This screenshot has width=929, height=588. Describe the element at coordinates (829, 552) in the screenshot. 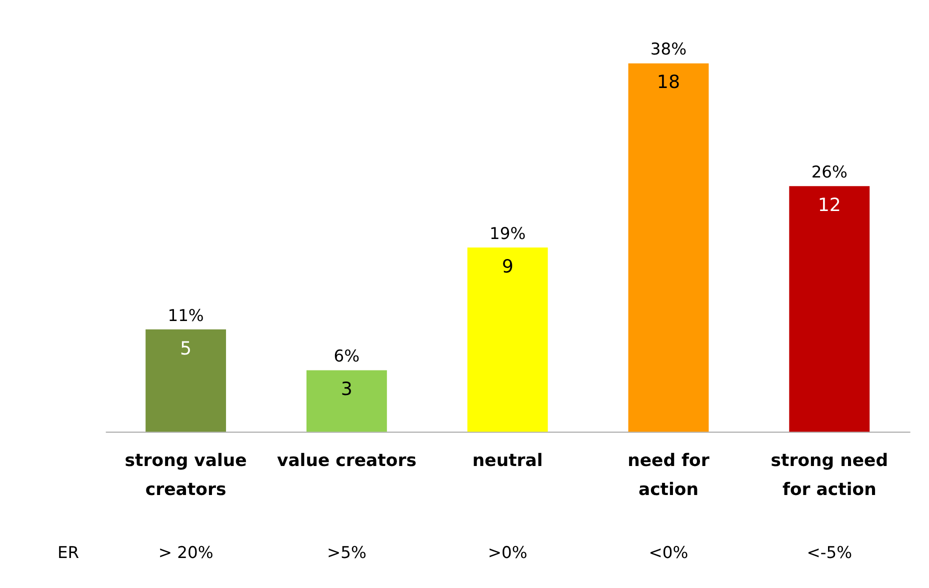

I see `text: <-5%` at that location.